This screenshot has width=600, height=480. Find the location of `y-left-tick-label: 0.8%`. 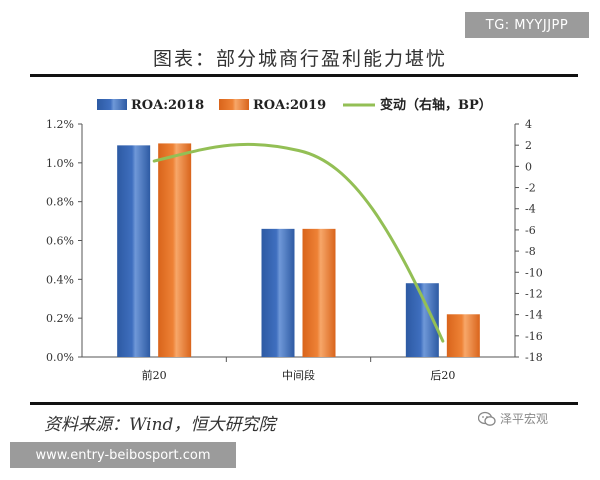

y-left-tick-label: 0.8% is located at coordinates (60, 202).